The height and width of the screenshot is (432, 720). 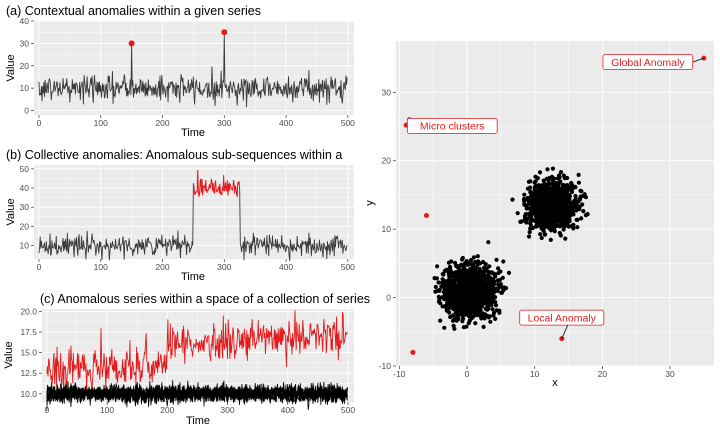 I want to click on panel-a-series, so click(x=193, y=70).